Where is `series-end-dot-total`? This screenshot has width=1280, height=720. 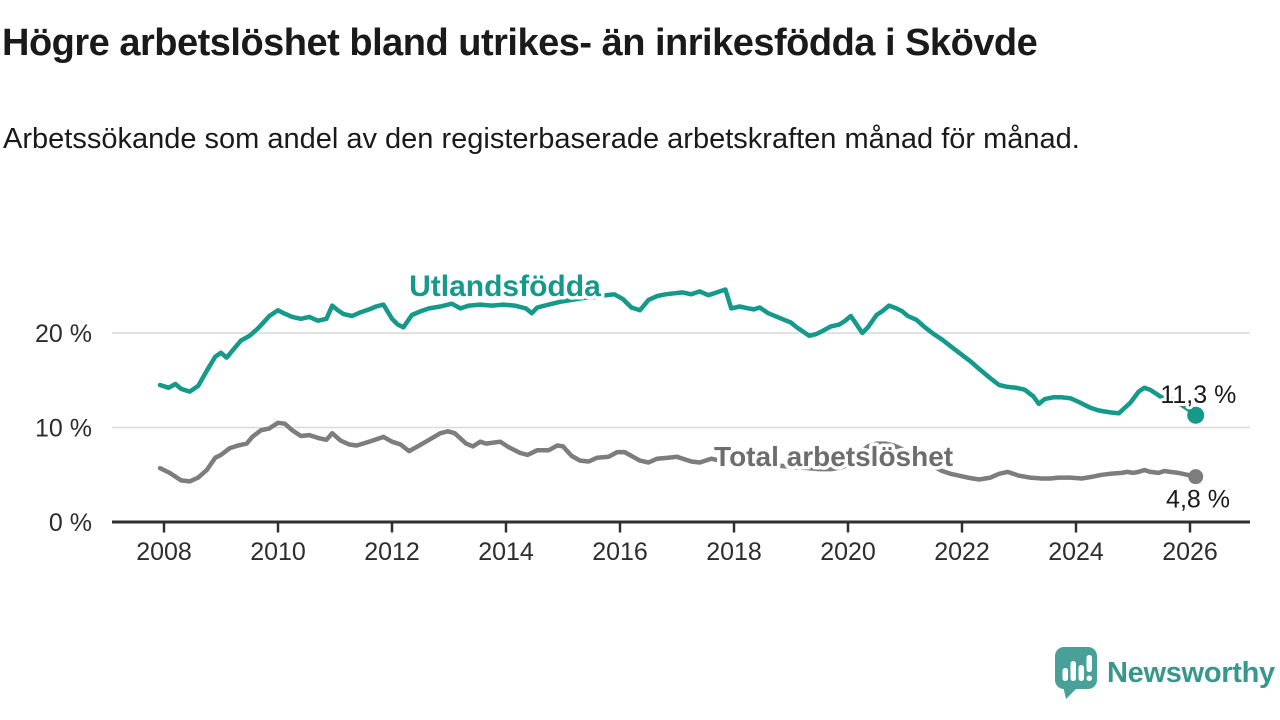
series-end-dot-total is located at coordinates (1196, 477).